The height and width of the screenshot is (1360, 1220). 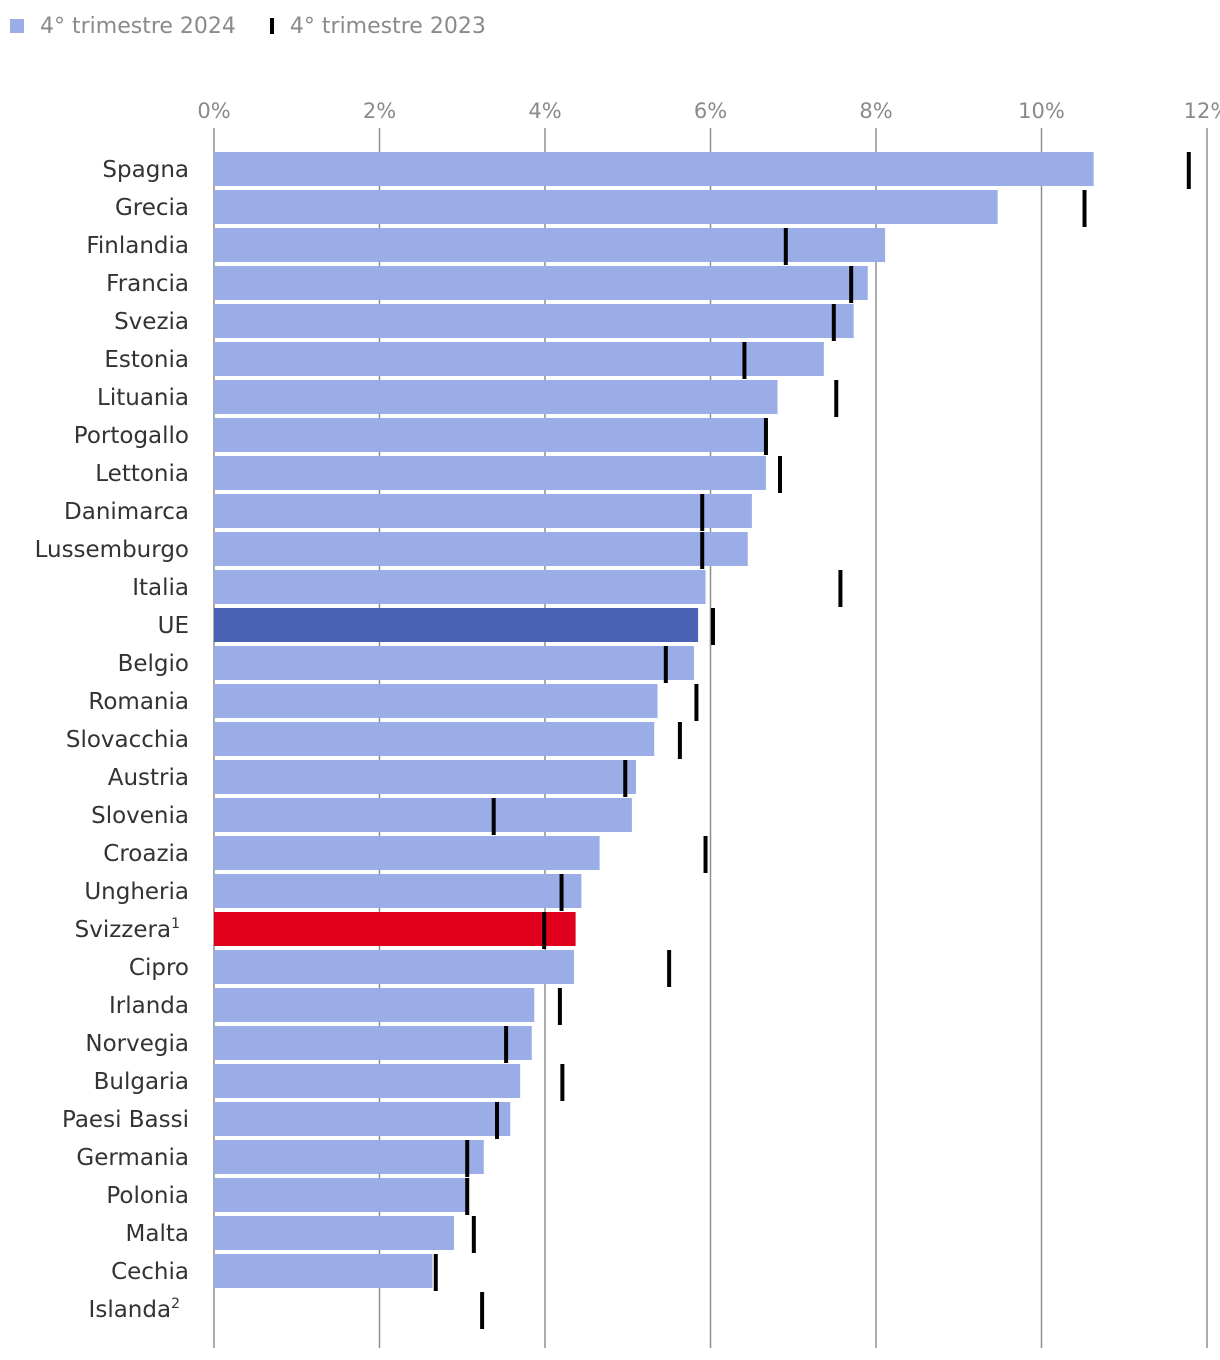 What do you see at coordinates (138, 26) in the screenshot?
I see `legend-label-2024: 4° trimestre 2024` at bounding box center [138, 26].